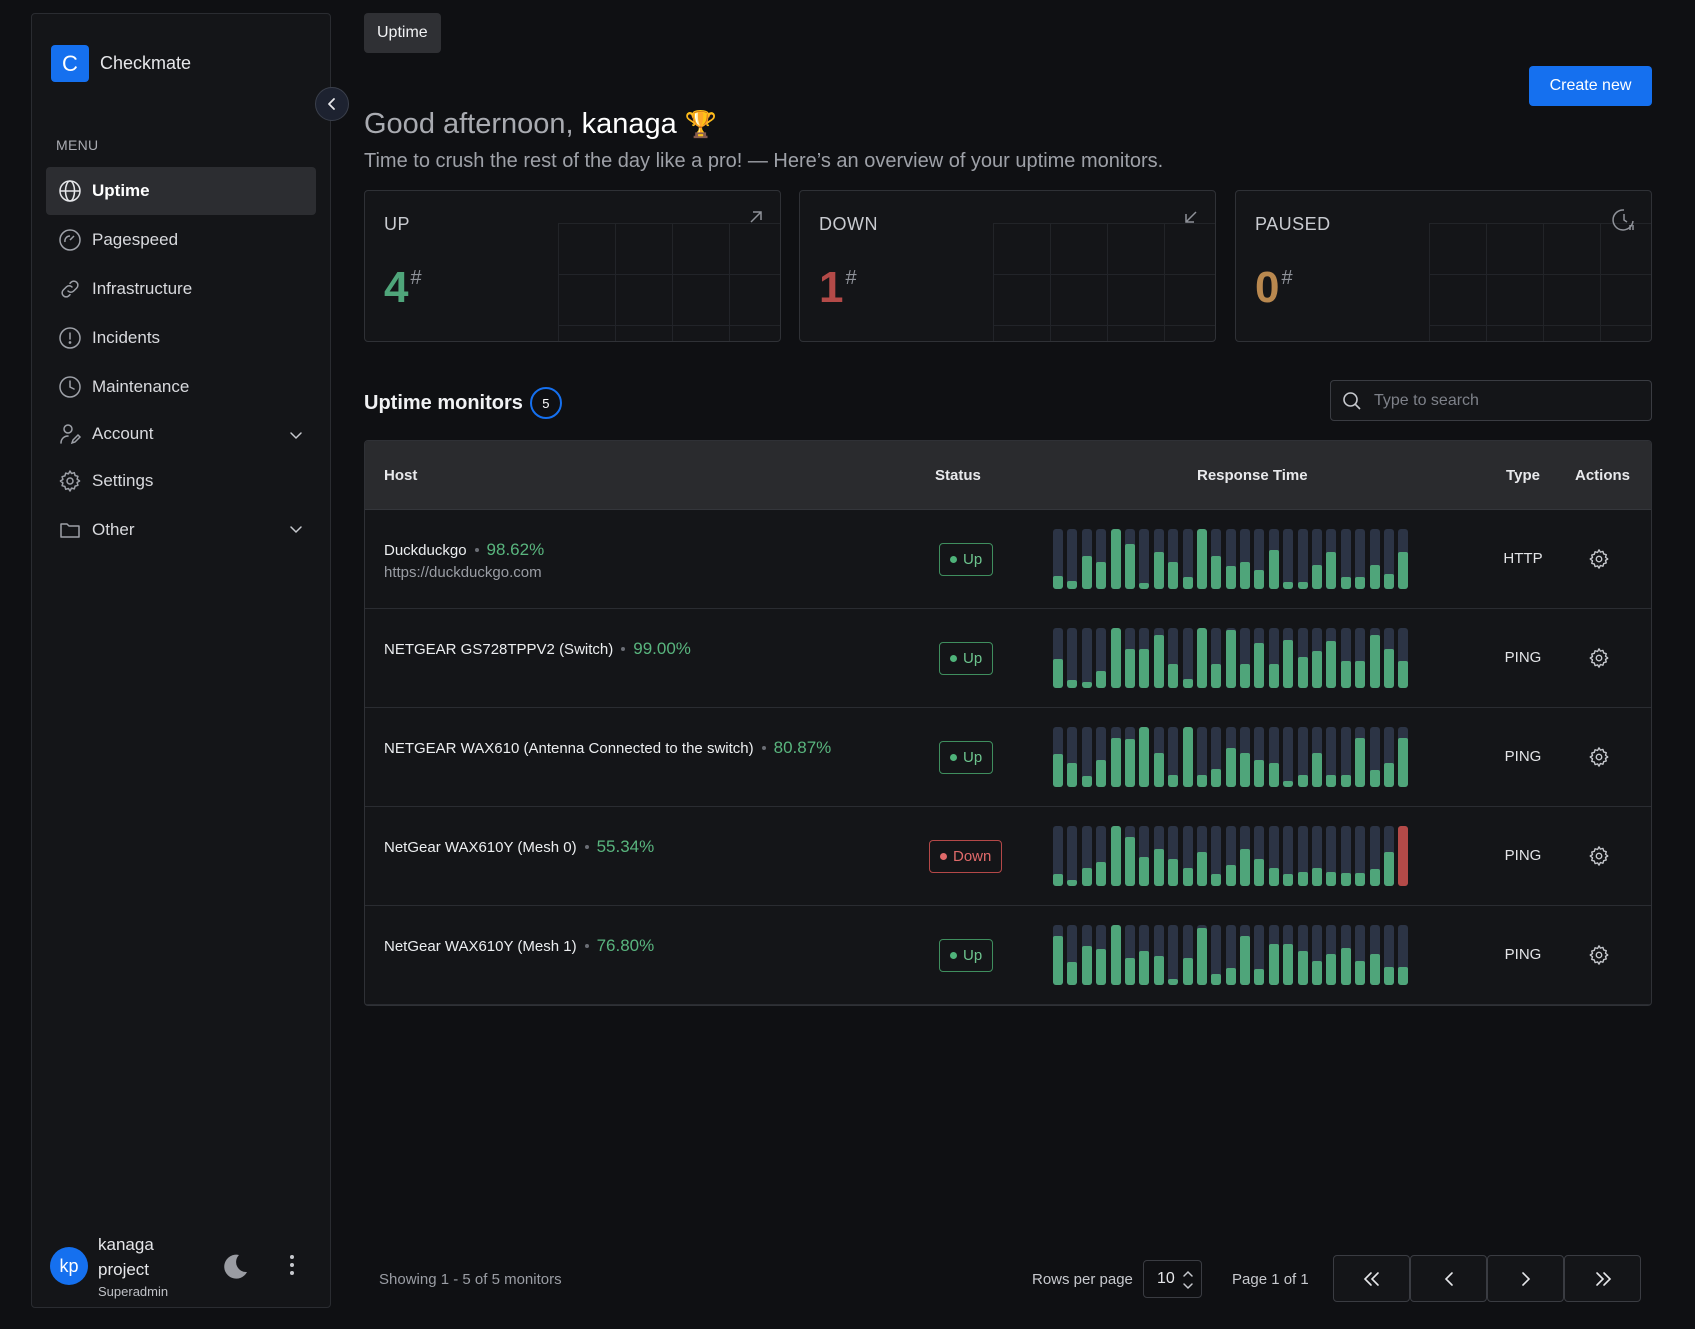  I want to click on sidebar-item-pagespeed: Pagespeed, so click(181, 240).